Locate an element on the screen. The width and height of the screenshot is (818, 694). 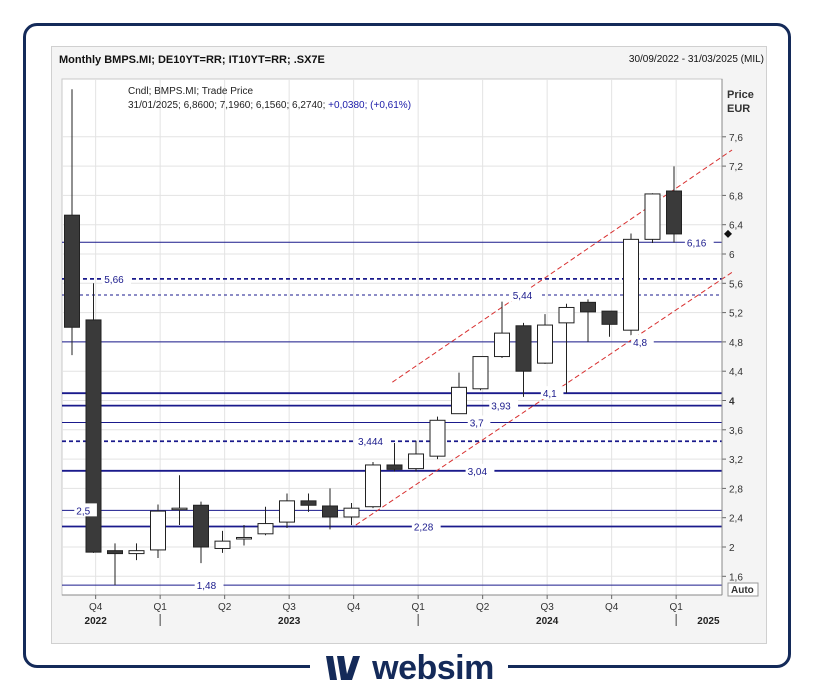
level-label: 4,1 is located at coordinates (550, 394).